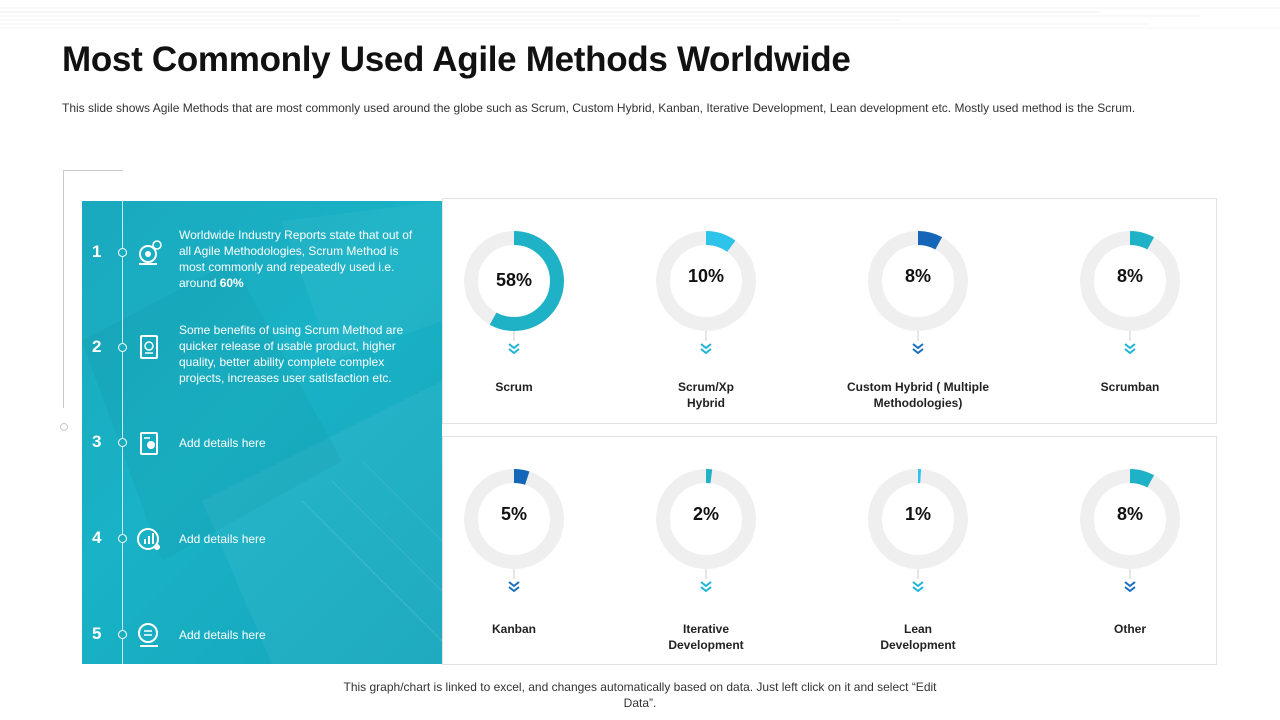 The image size is (1280, 720). I want to click on donut-chart-3: 8% Custom Hybrid ( Multiple Methodologies), so click(916, 324).